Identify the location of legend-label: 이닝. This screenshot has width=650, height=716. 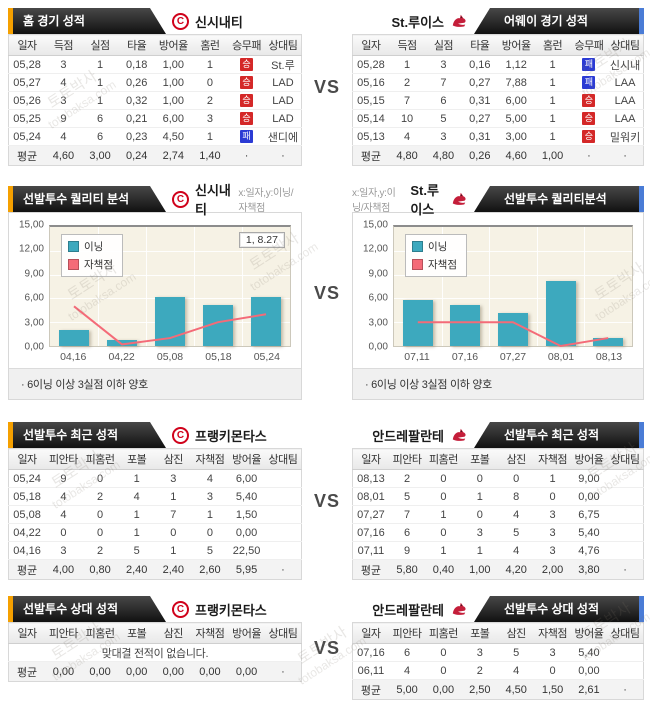
(438, 247).